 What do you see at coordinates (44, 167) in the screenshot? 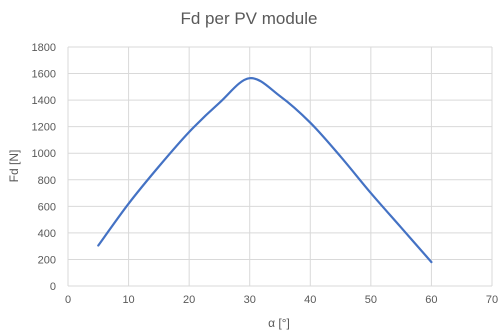
I see `y-axis-ticks: 0 200 400 600 800 1000 1200 1400 1600 1800` at bounding box center [44, 167].